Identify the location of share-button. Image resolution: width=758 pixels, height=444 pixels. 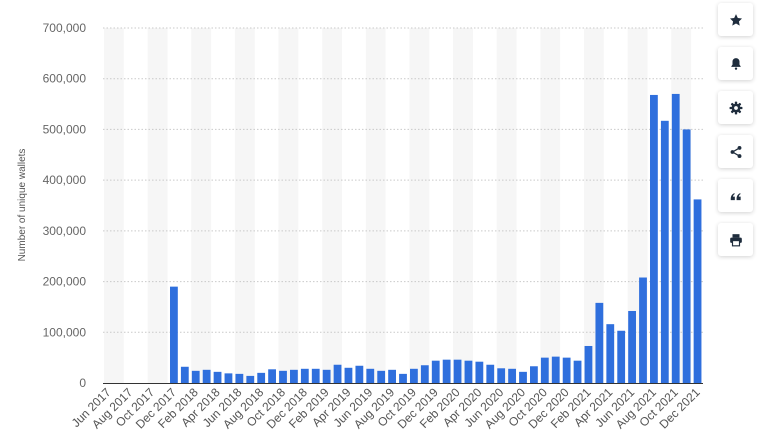
(735, 151).